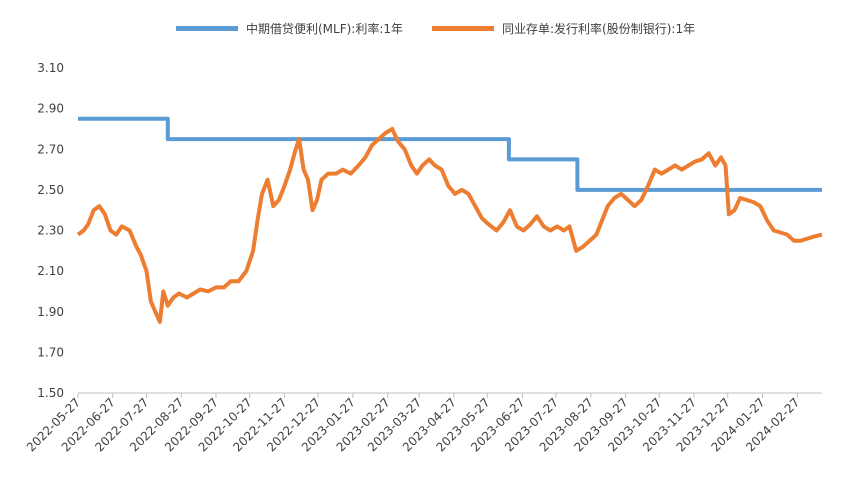 Image resolution: width=850 pixels, height=478 pixels. Describe the element at coordinates (207, 28) in the screenshot. I see `legend-swatch-mlf` at that location.